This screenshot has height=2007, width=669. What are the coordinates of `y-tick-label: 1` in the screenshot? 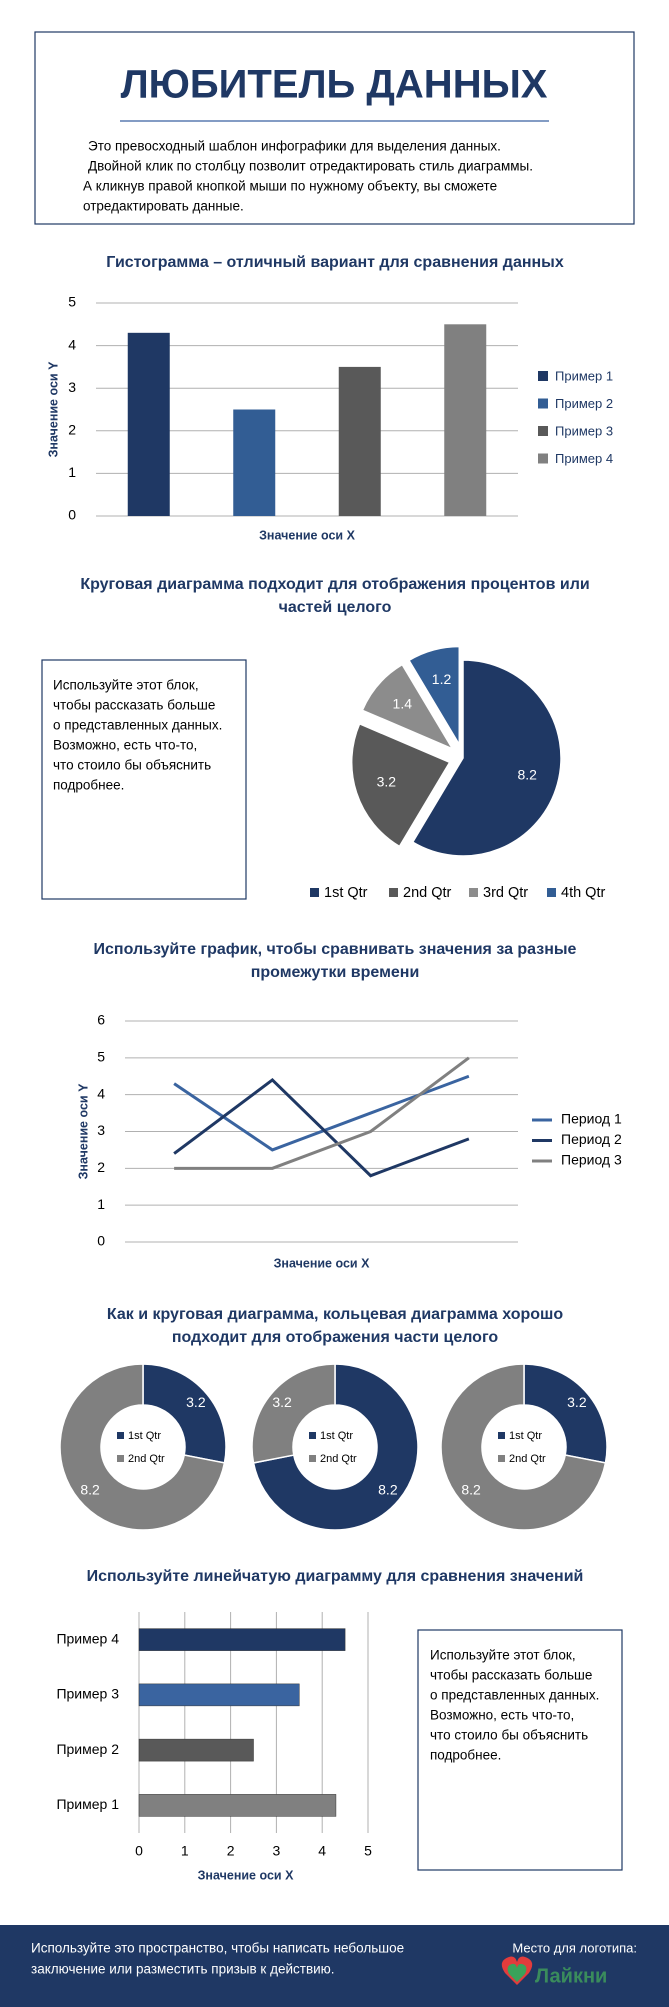 It's located at (72, 472).